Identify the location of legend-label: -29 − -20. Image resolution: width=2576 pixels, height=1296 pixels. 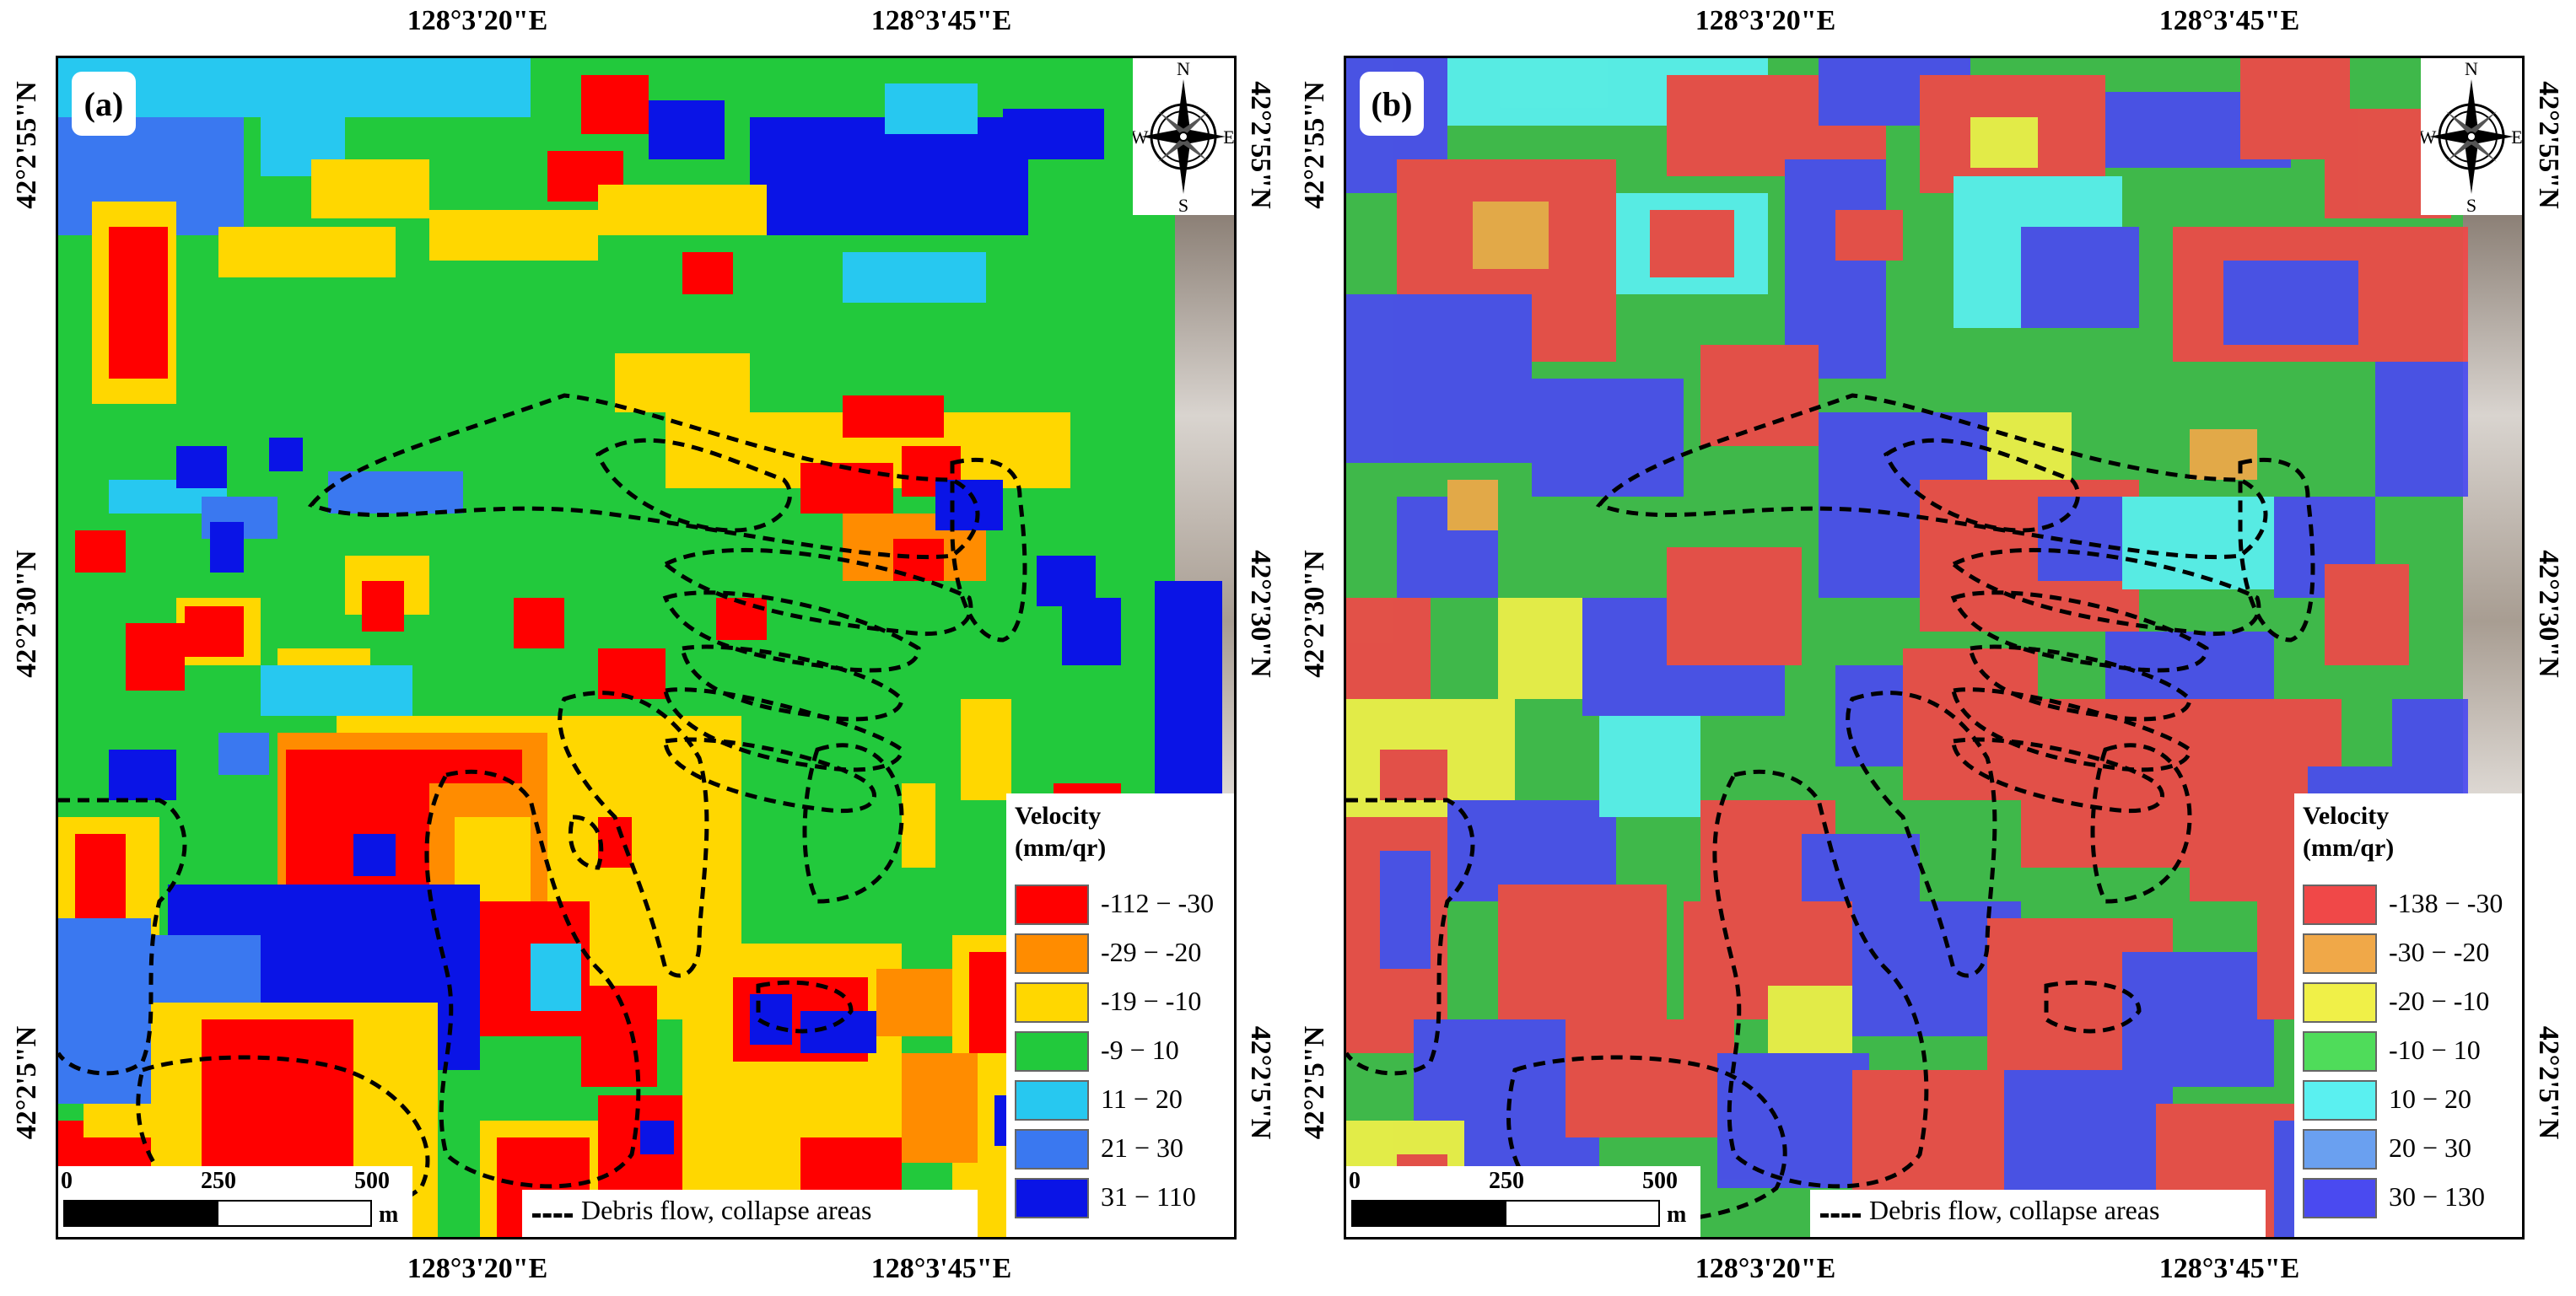
(1151, 952).